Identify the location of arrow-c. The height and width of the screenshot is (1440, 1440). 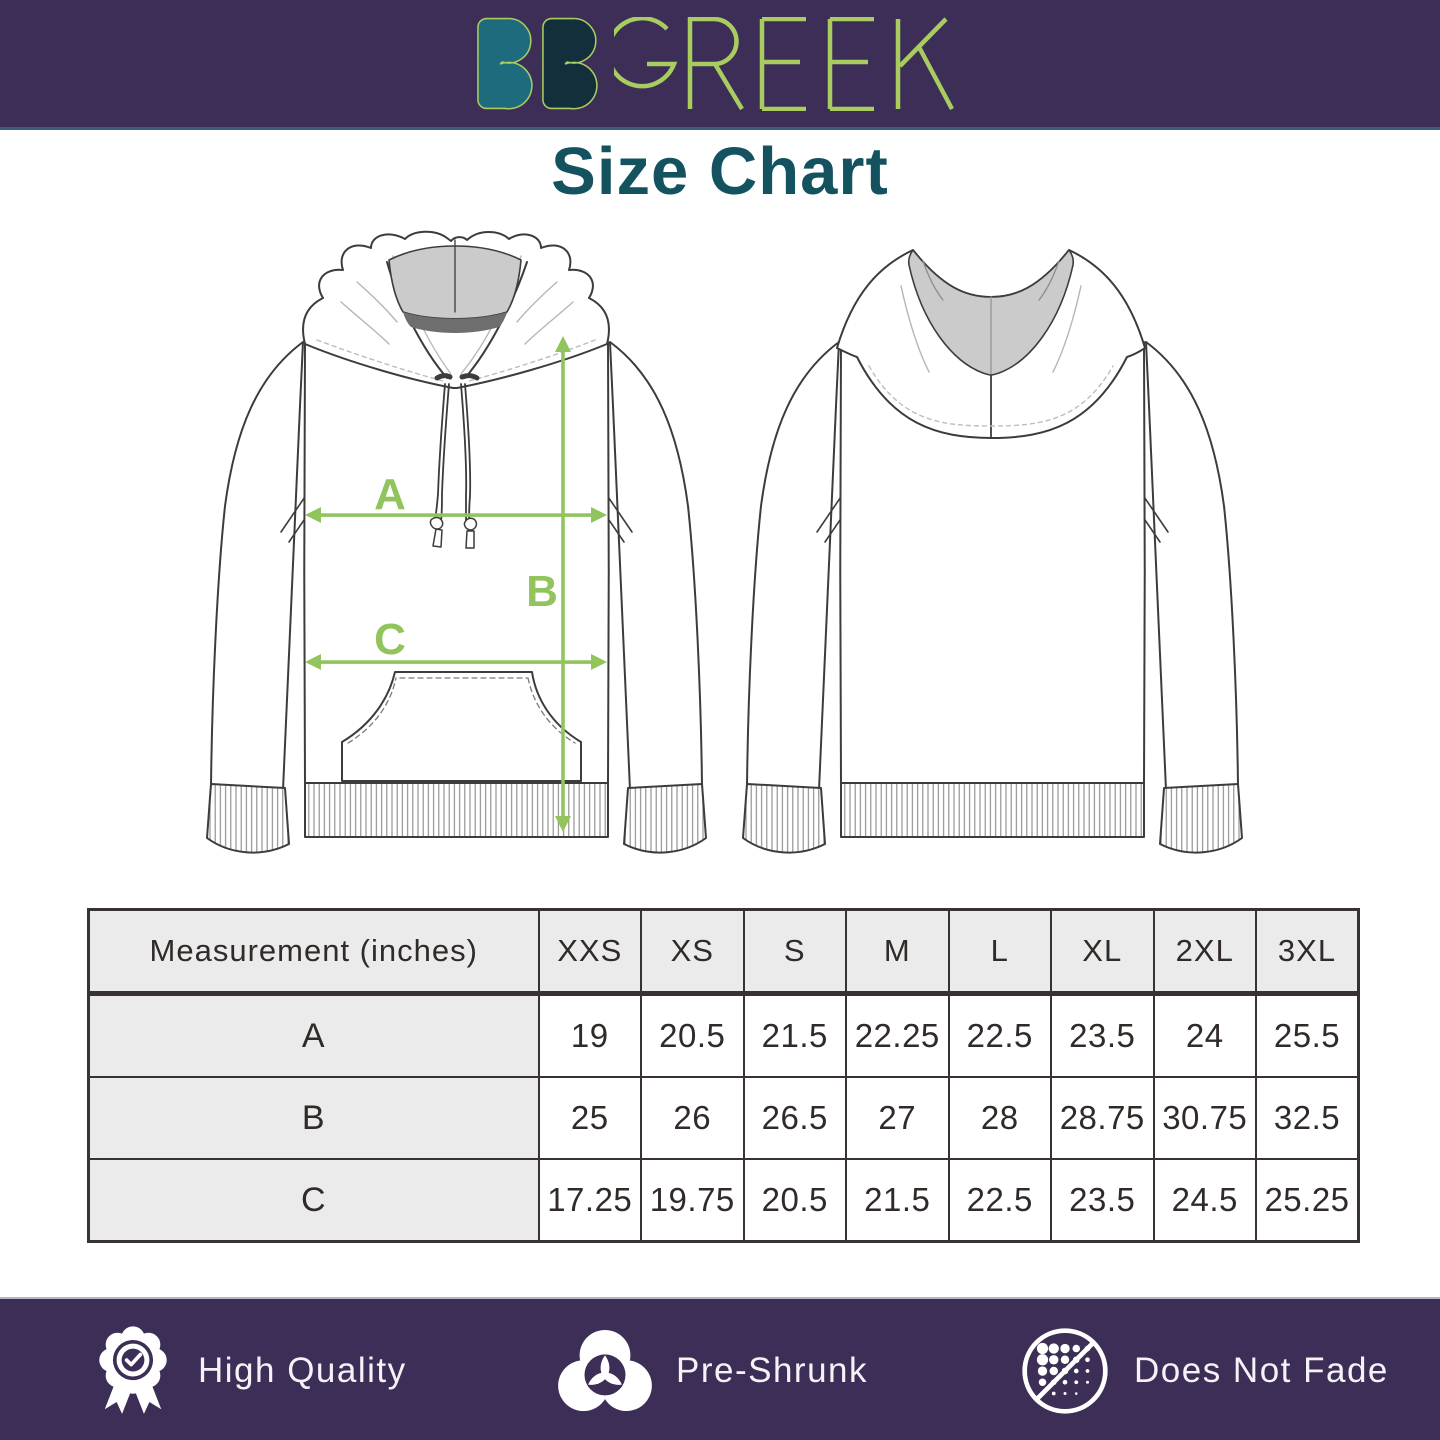
(456, 662).